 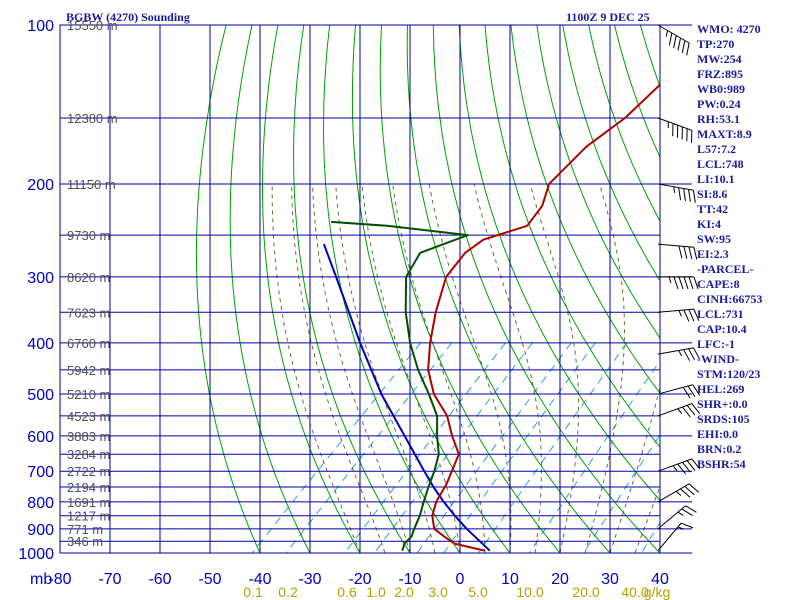 I want to click on pressure-tick-label: 700, so click(x=40, y=472).